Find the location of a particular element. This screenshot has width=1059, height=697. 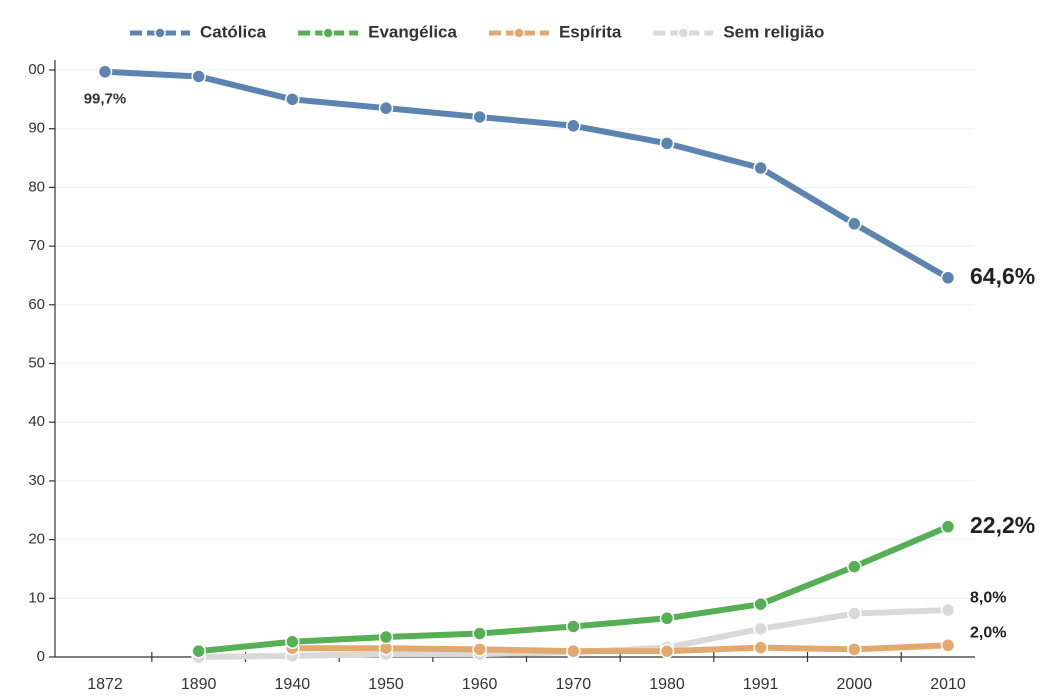

legend: Católica Evangélica Espírita Sem religião is located at coordinates (477, 31).